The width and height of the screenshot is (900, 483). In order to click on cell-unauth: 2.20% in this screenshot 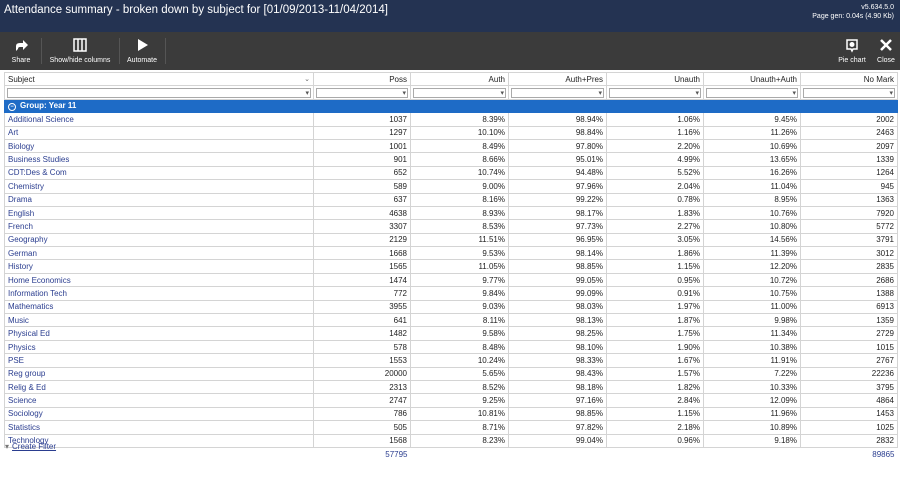, I will do `click(655, 146)`.